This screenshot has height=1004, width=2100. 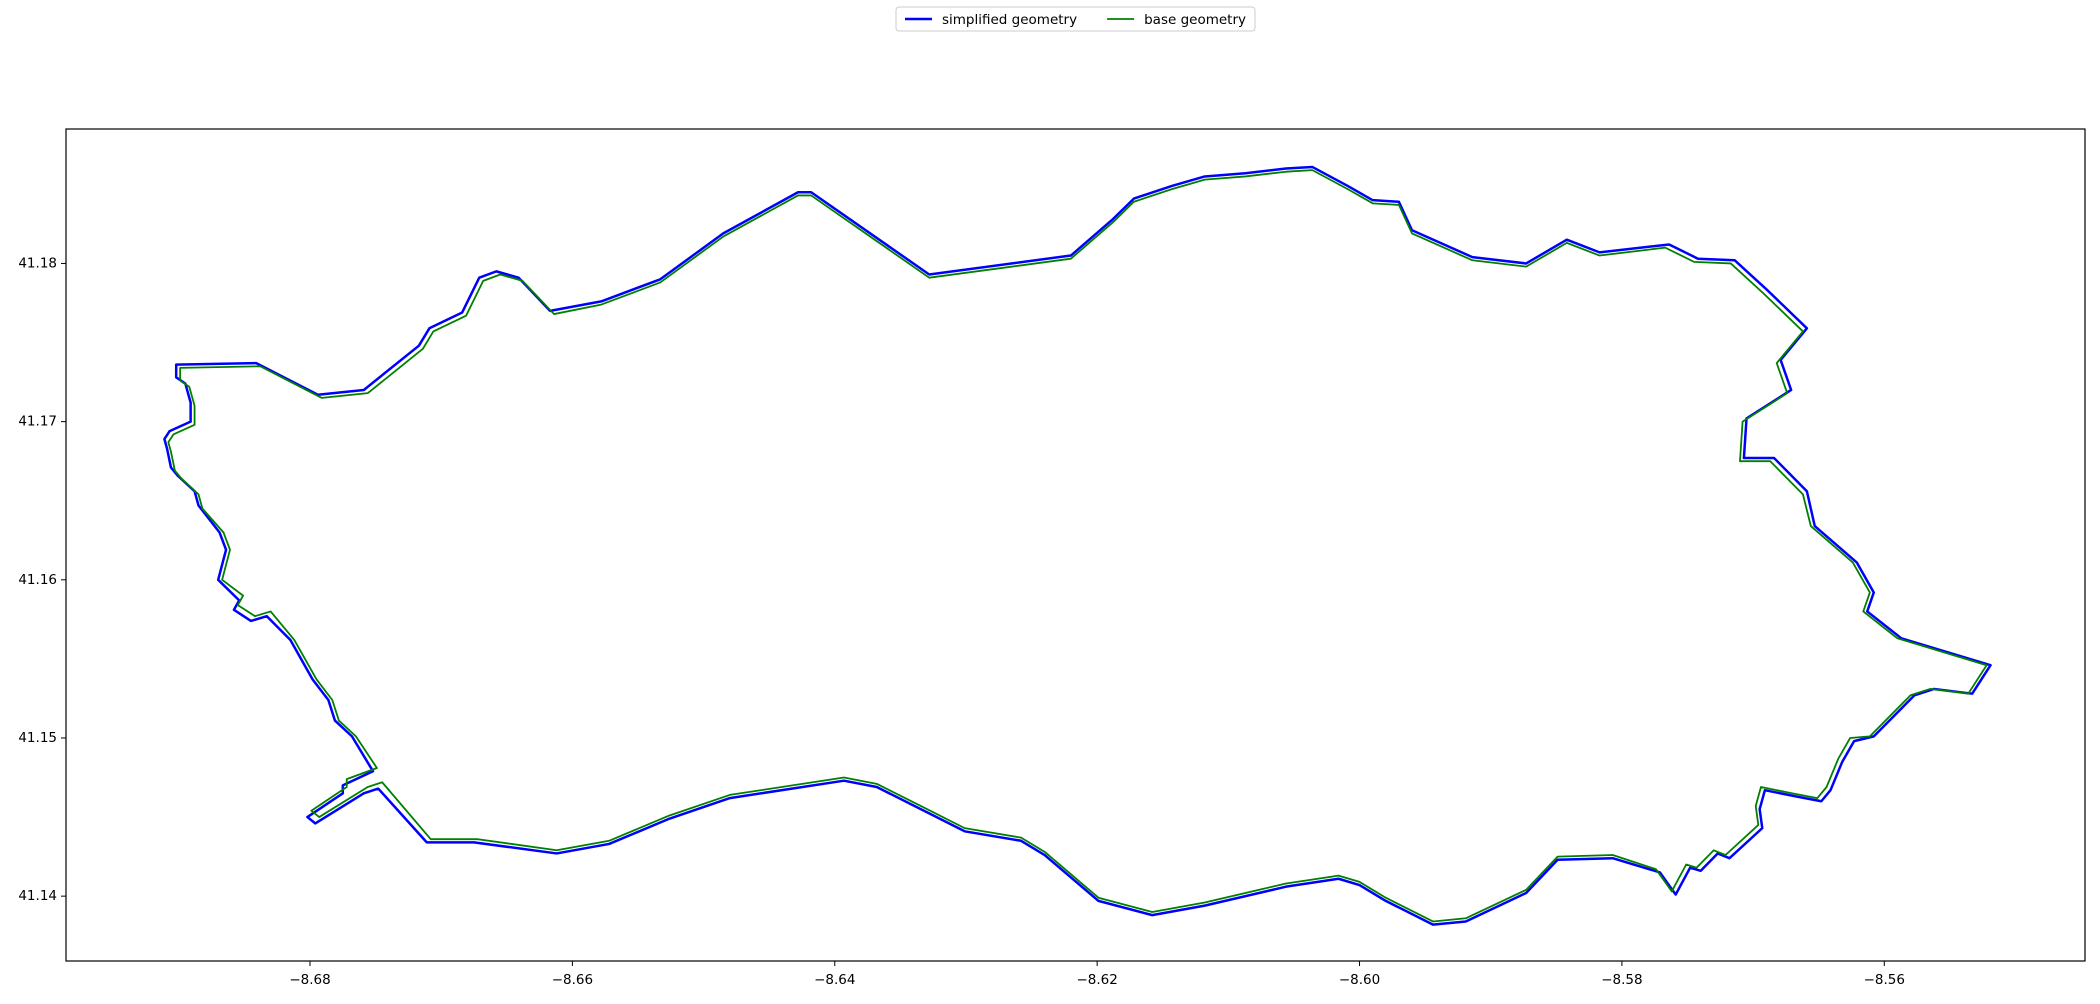 I want to click on x-tick-label: −8.60, so click(x=1359, y=980).